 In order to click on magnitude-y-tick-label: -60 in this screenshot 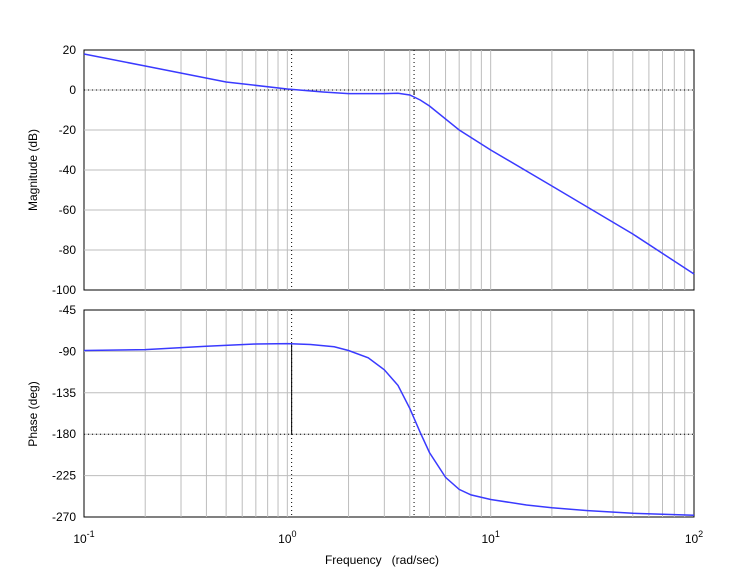, I will do `click(68, 210)`.